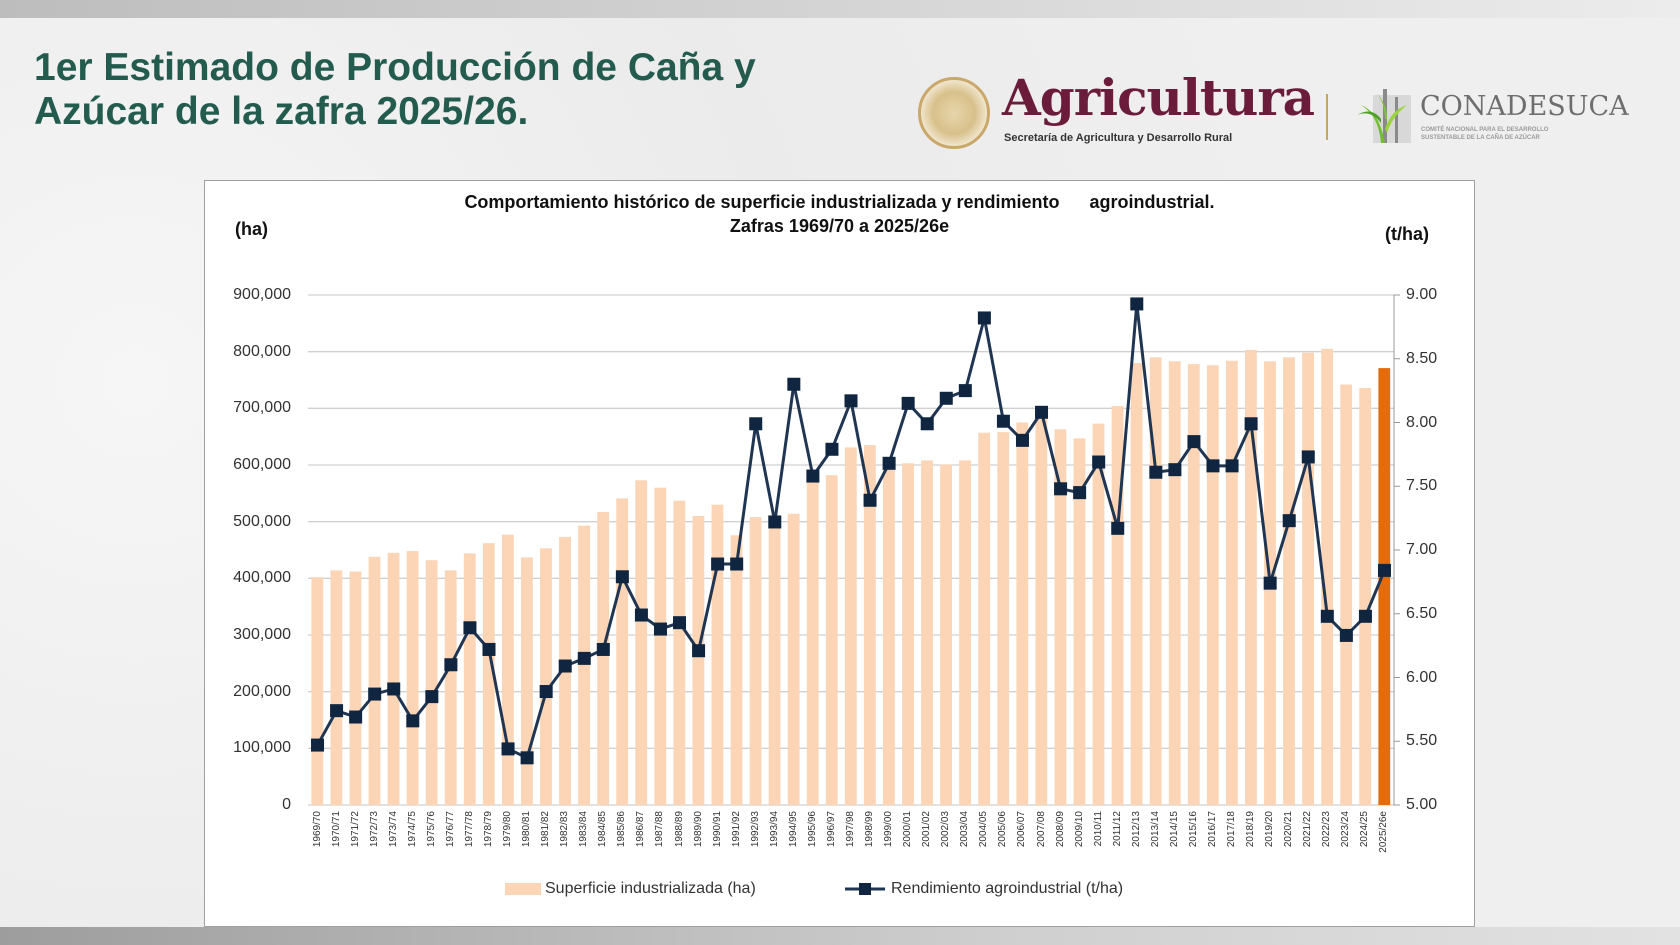 The width and height of the screenshot is (1680, 945). I want to click on x-tick-label: 2001/02, so click(927, 829).